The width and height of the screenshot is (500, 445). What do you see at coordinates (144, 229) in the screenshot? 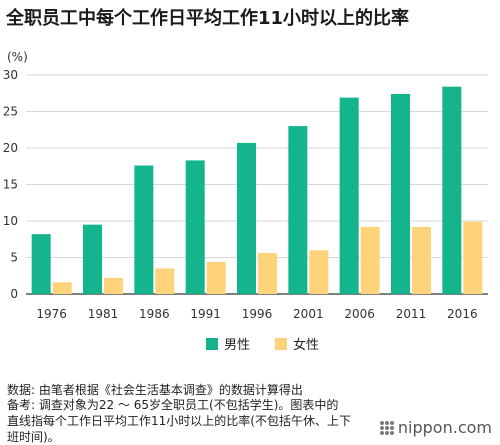
I see `bar-male-1986` at bounding box center [144, 229].